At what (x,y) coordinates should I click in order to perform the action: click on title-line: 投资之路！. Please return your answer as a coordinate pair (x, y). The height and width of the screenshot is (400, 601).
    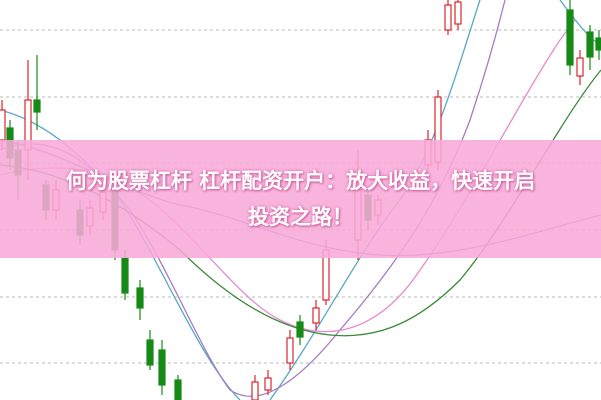
    Looking at the image, I should click on (300, 217).